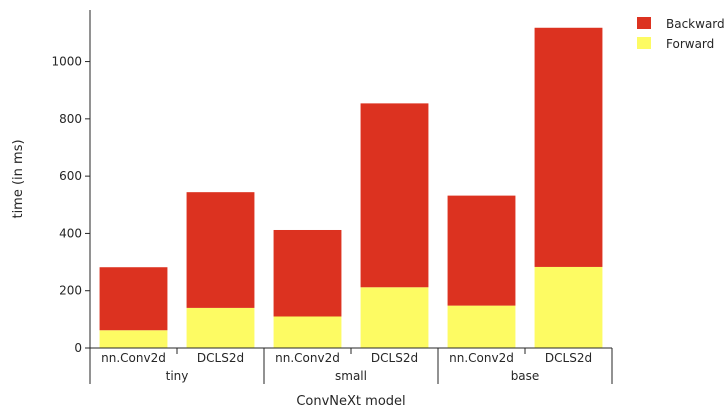 This screenshot has width=726, height=412. I want to click on legend-label-forward: Forward, so click(690, 44).